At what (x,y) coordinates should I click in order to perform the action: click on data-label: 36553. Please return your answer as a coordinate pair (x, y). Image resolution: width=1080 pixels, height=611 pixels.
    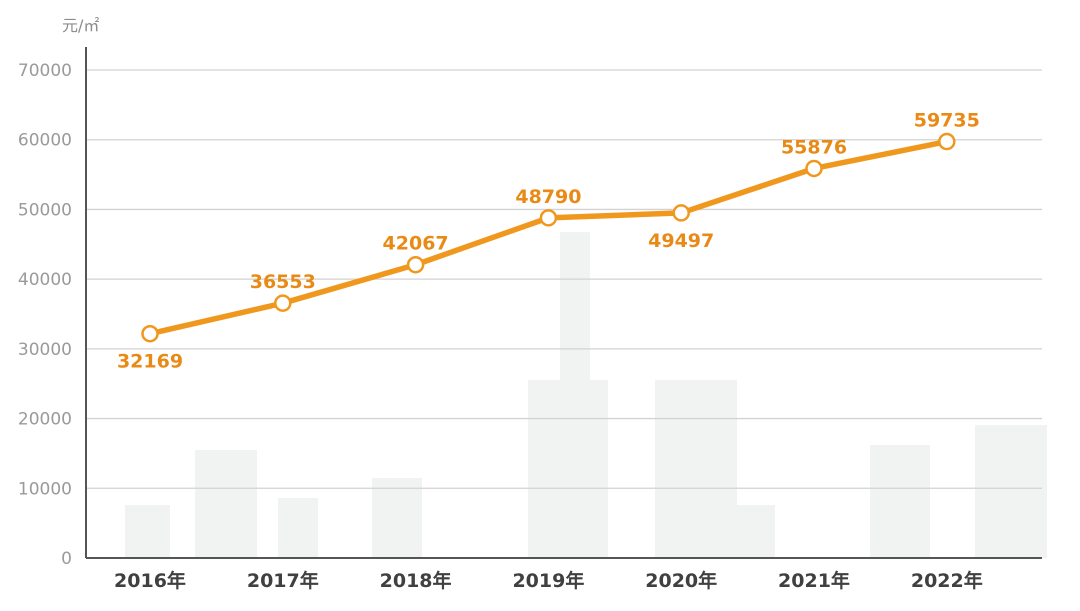
    Looking at the image, I should click on (283, 282).